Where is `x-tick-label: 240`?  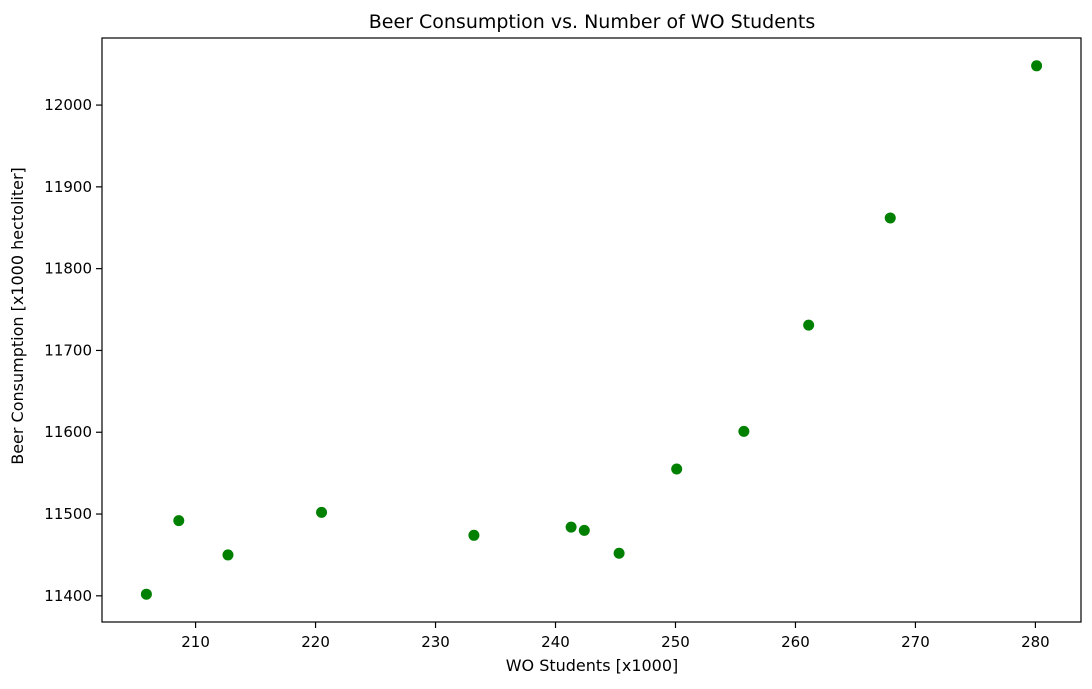 x-tick-label: 240 is located at coordinates (555, 642).